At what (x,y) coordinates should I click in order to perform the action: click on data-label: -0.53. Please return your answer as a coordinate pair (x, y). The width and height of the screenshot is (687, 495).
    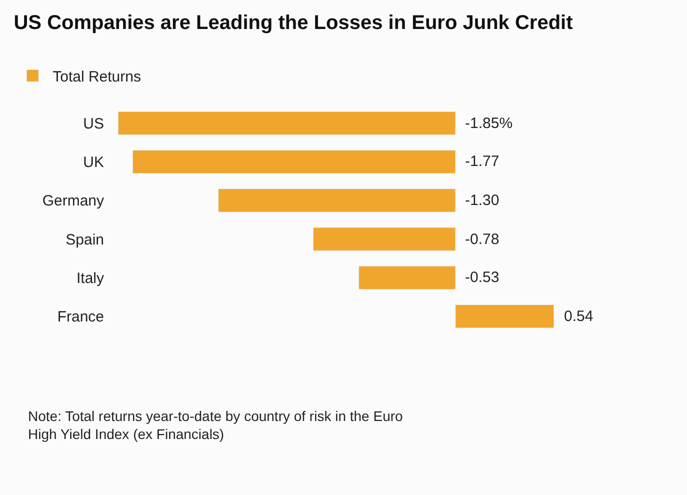
    Looking at the image, I should click on (482, 277).